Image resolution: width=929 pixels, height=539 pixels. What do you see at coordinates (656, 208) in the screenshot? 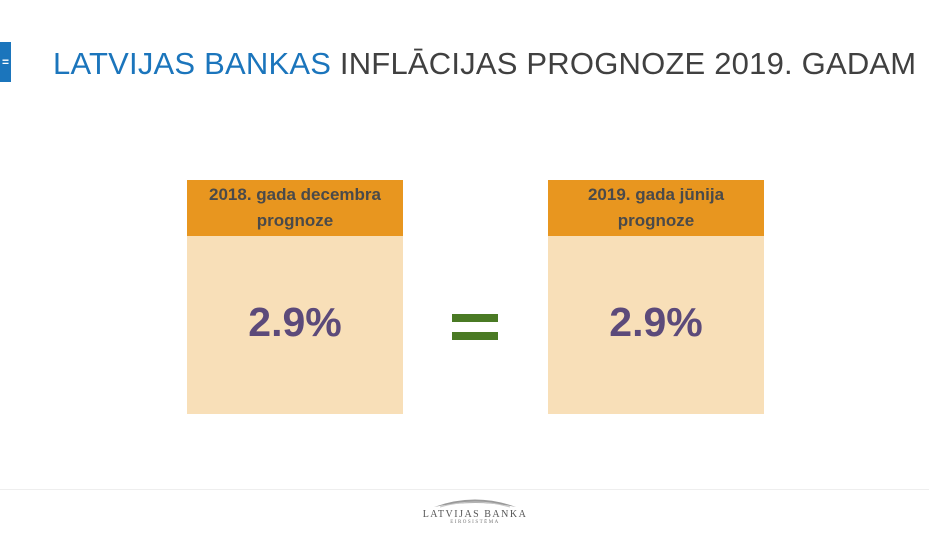
I see `card-header: 2019. gada jūnija prognoze` at bounding box center [656, 208].